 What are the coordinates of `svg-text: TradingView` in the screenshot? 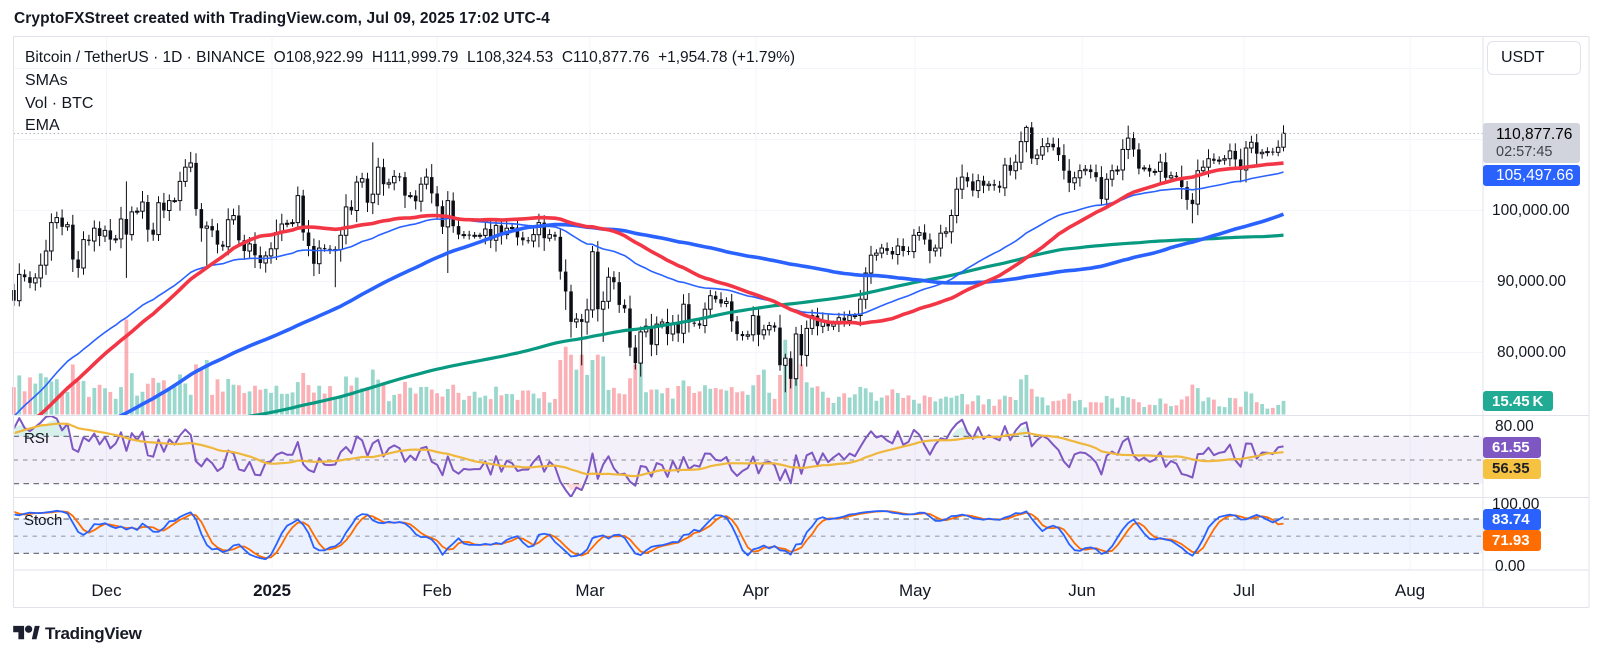 It's located at (94, 633).